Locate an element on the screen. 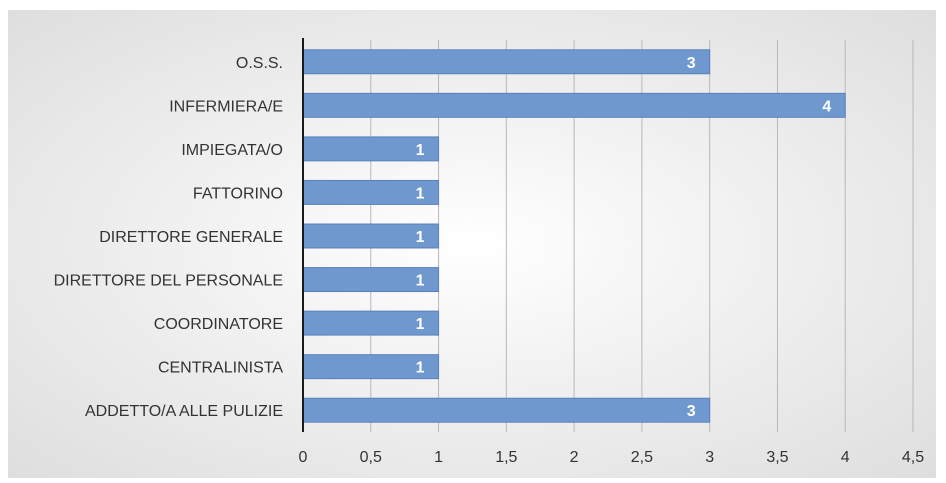 This screenshot has width=946, height=483. x-tick-label: 0 is located at coordinates (303, 457).